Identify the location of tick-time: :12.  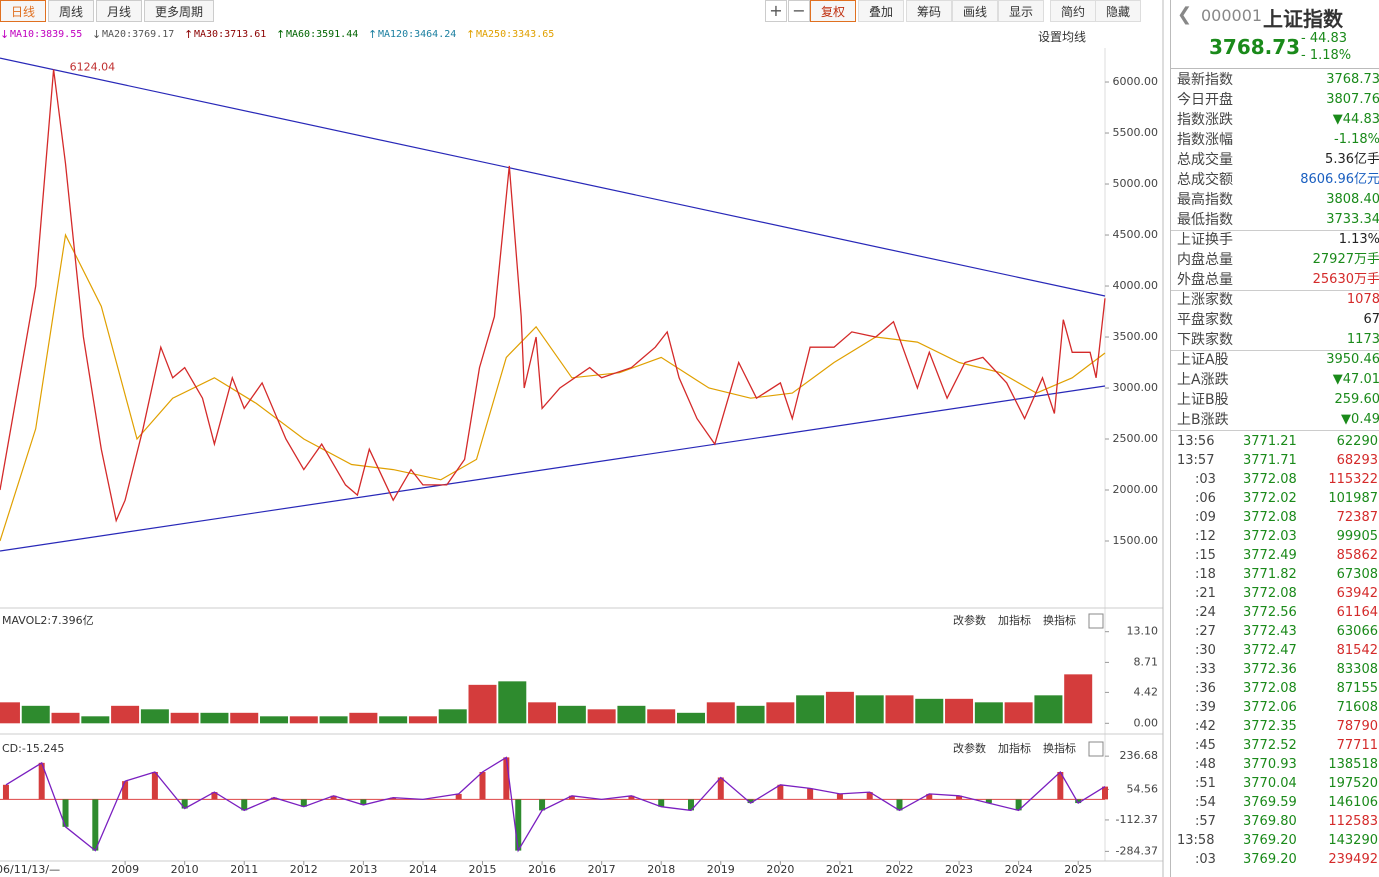
(1205, 536).